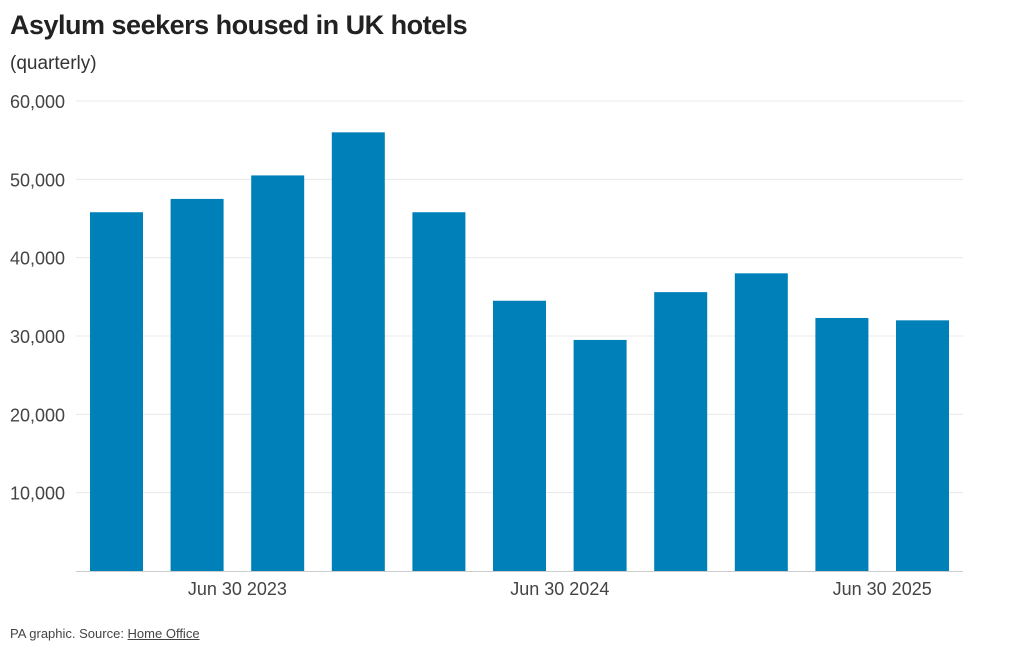  What do you see at coordinates (37, 102) in the screenshot?
I see `y-tick-label: 60,000` at bounding box center [37, 102].